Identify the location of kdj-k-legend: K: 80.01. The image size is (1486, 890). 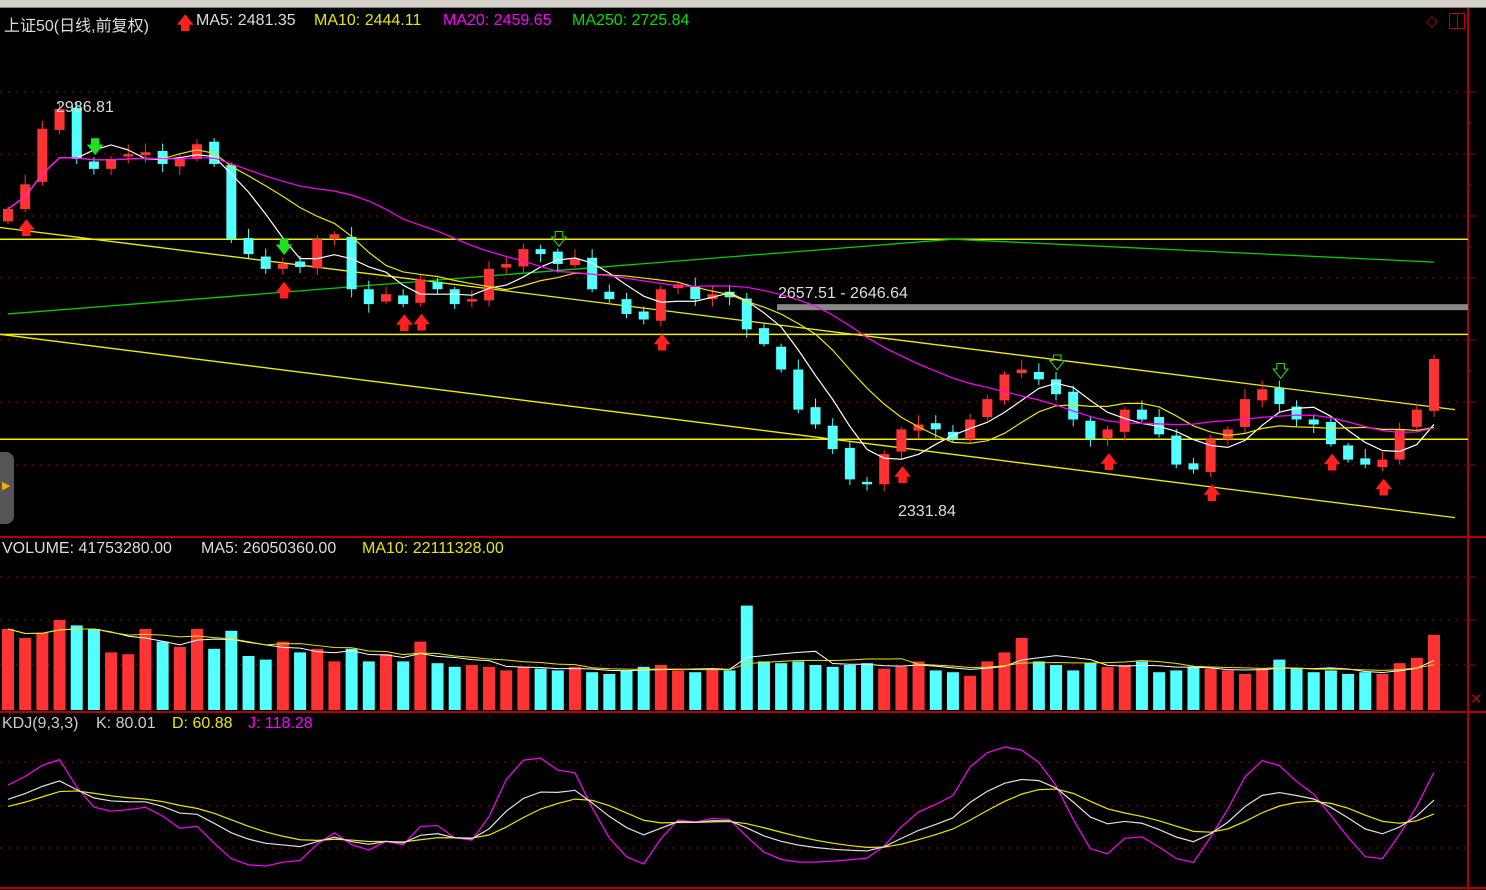
(126, 723).